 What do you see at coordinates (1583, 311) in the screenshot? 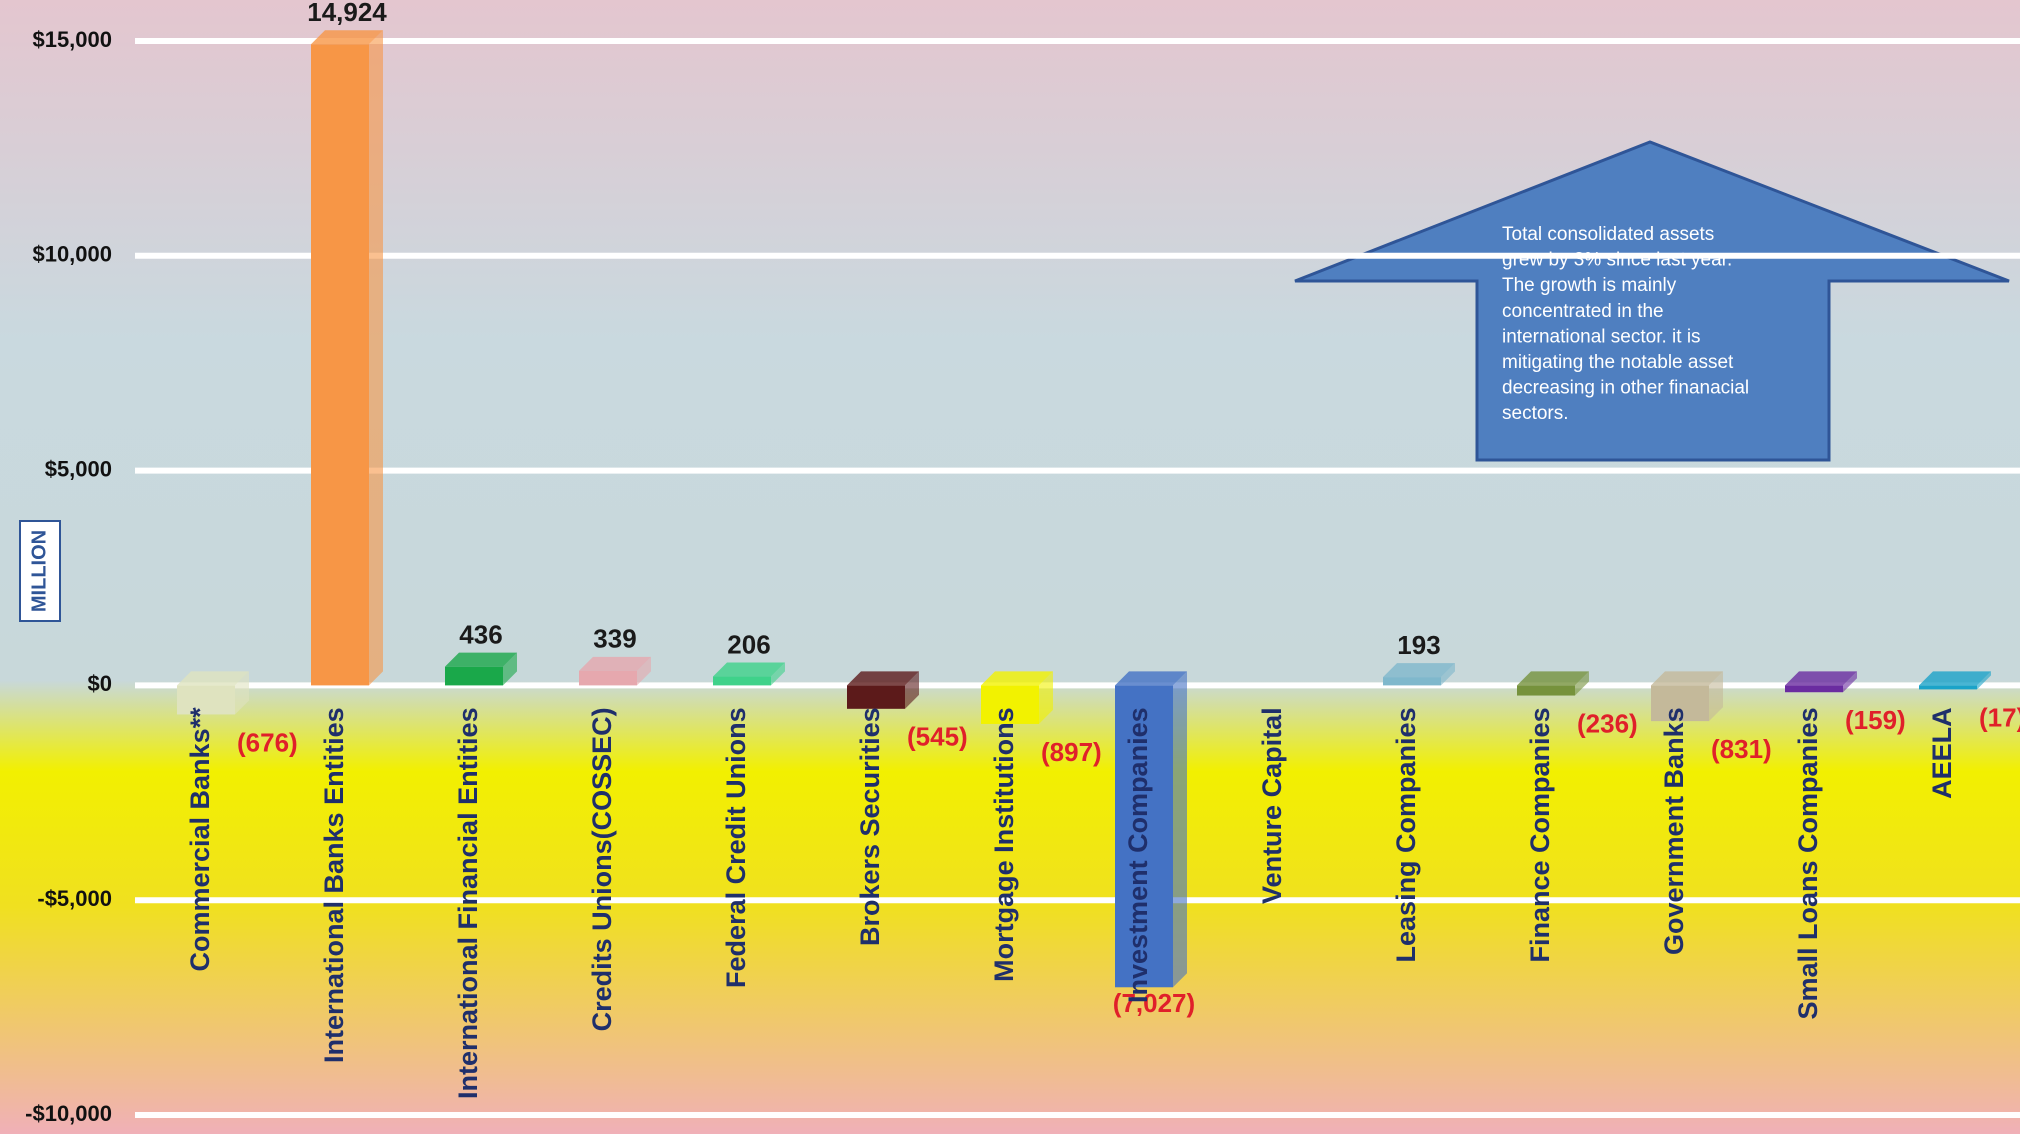
I see `annotation-line: concentrated in the` at bounding box center [1583, 311].